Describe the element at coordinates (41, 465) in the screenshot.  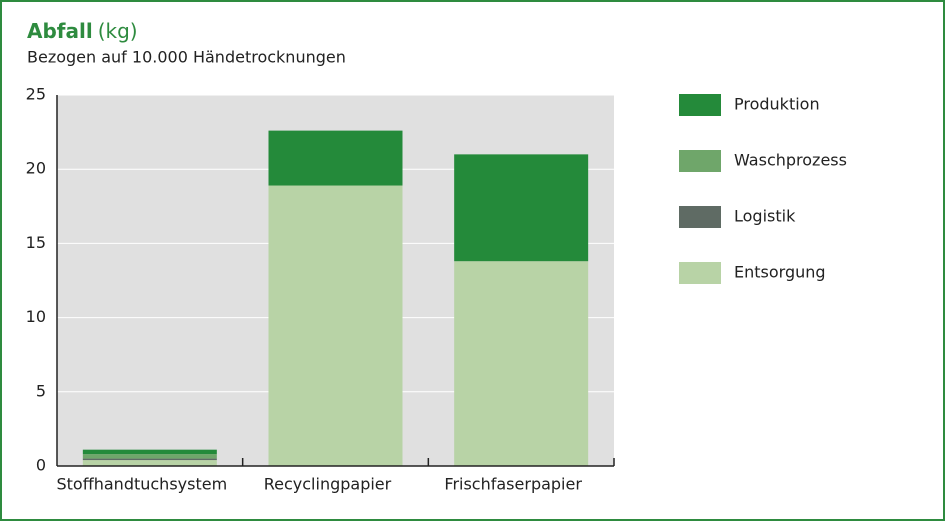
I see `y-tick-label: 0` at that location.